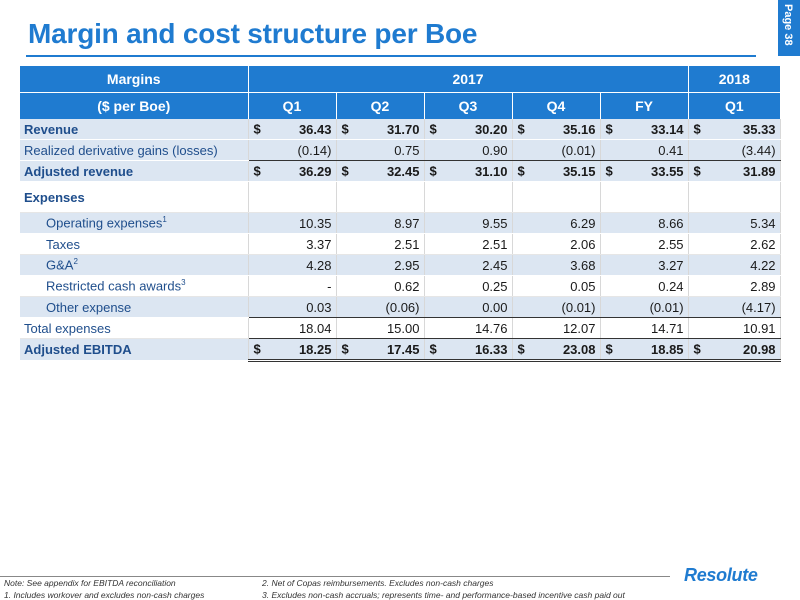 The height and width of the screenshot is (600, 800). I want to click on row-label: Operating expenses1, so click(134, 223).